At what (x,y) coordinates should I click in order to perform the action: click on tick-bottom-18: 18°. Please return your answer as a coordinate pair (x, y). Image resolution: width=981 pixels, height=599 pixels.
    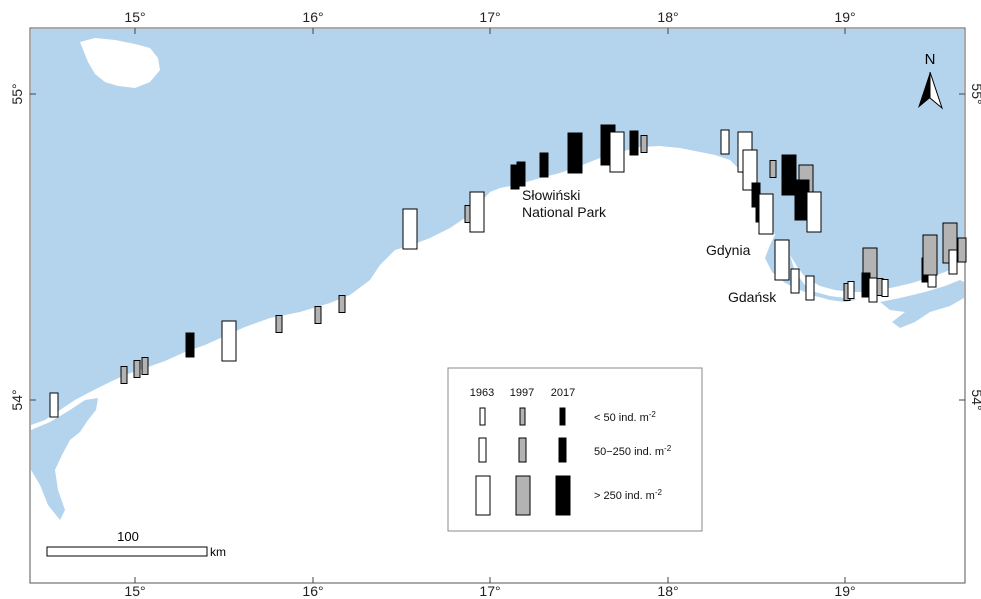
    Looking at the image, I should click on (667, 591).